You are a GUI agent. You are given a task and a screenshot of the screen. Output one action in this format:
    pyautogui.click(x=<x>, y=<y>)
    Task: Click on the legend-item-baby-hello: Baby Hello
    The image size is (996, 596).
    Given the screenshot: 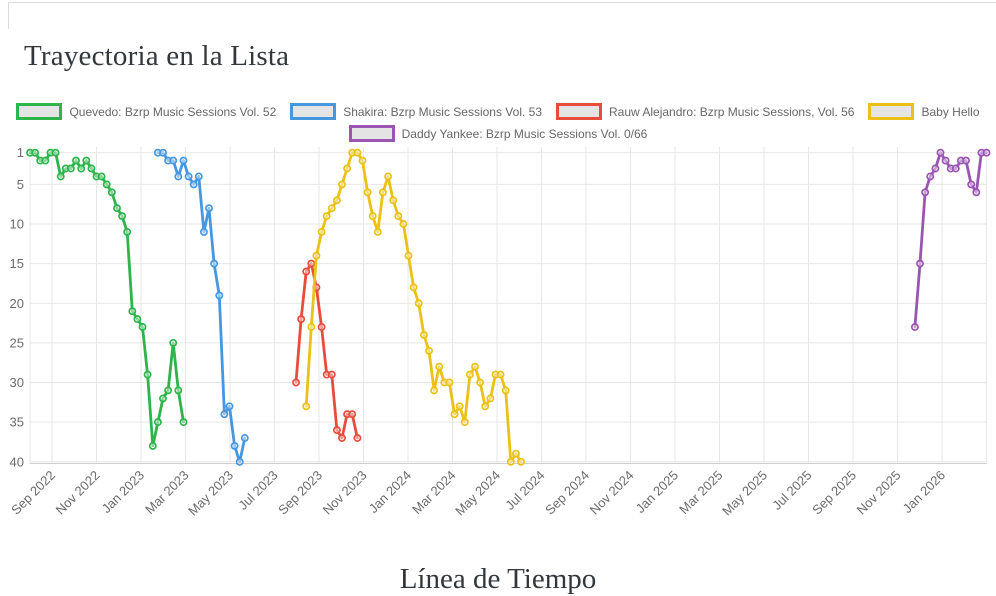 What is the action you would take?
    pyautogui.click(x=924, y=111)
    